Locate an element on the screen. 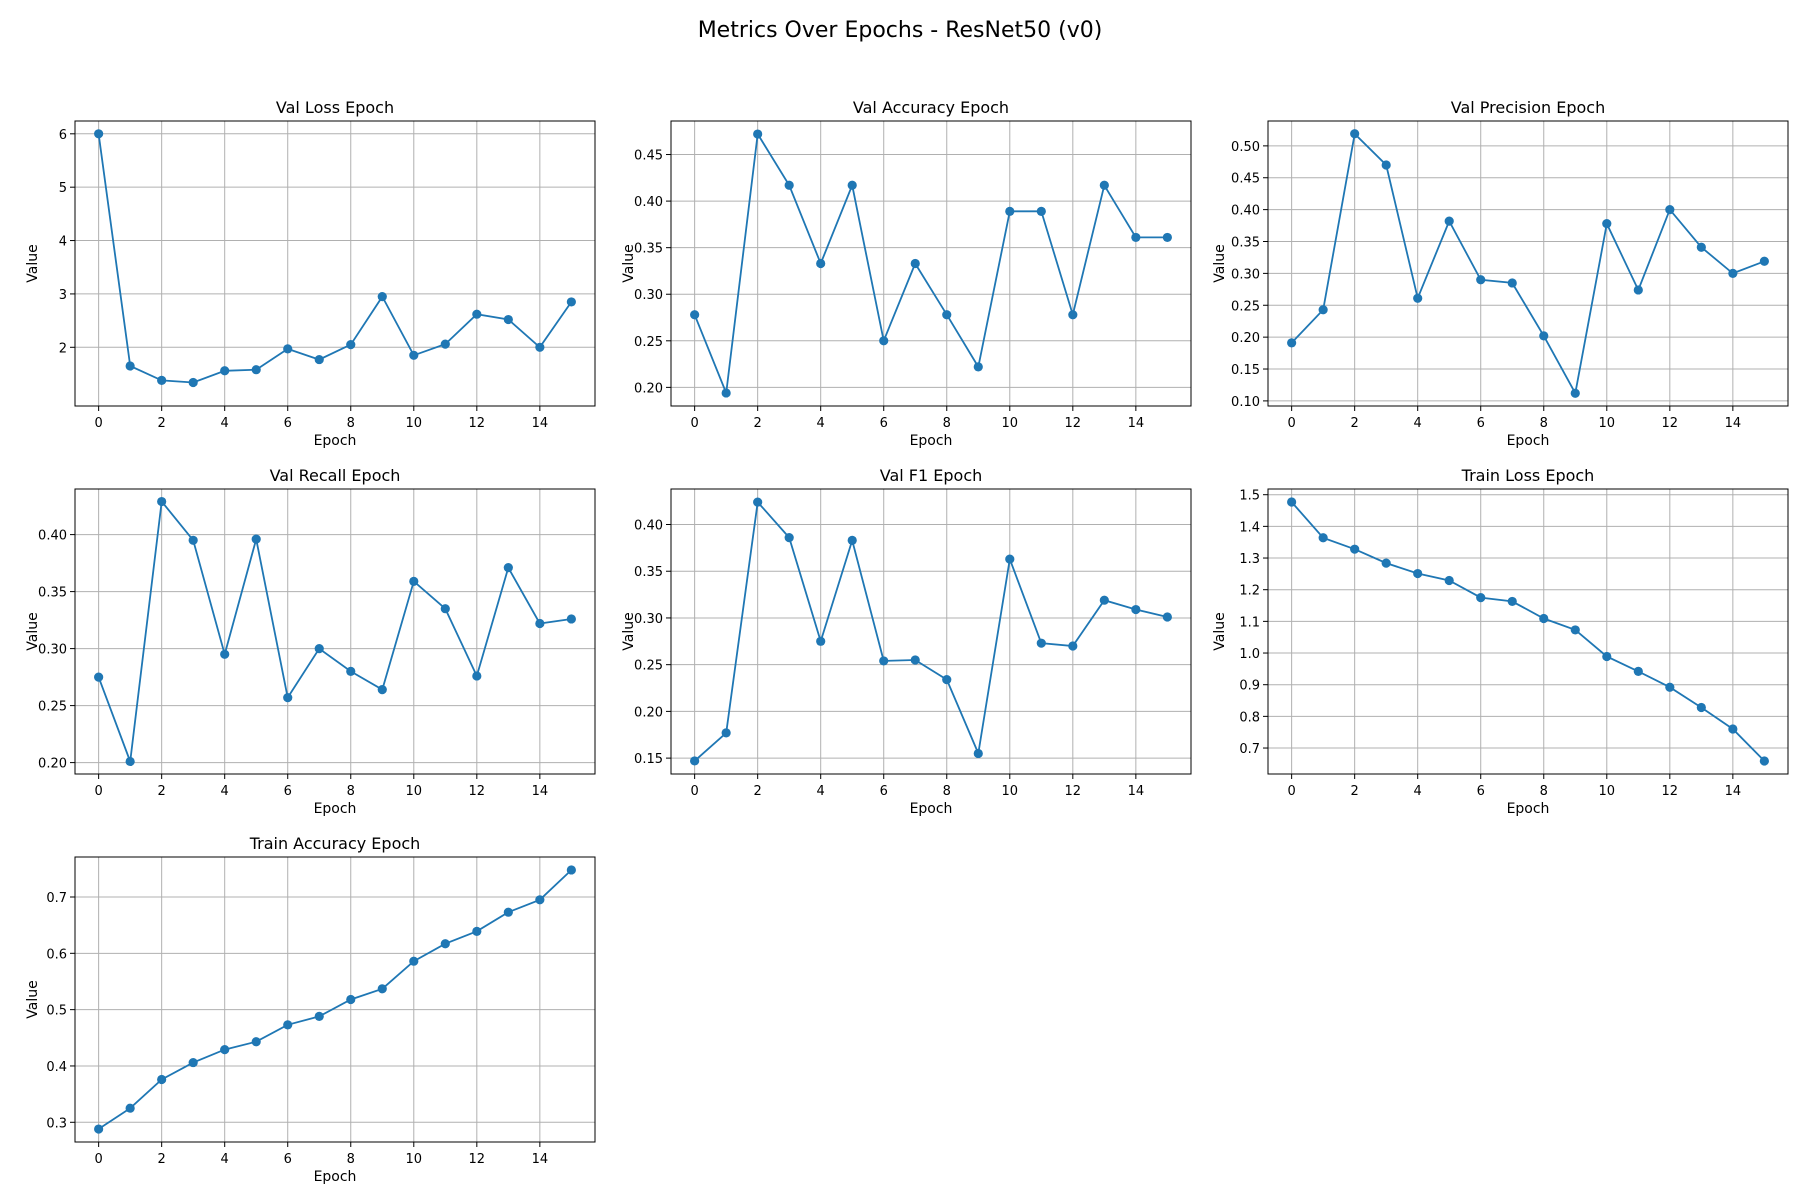 This screenshot has height=1200, width=1800. y-tick-label: 5 is located at coordinates (63, 188).